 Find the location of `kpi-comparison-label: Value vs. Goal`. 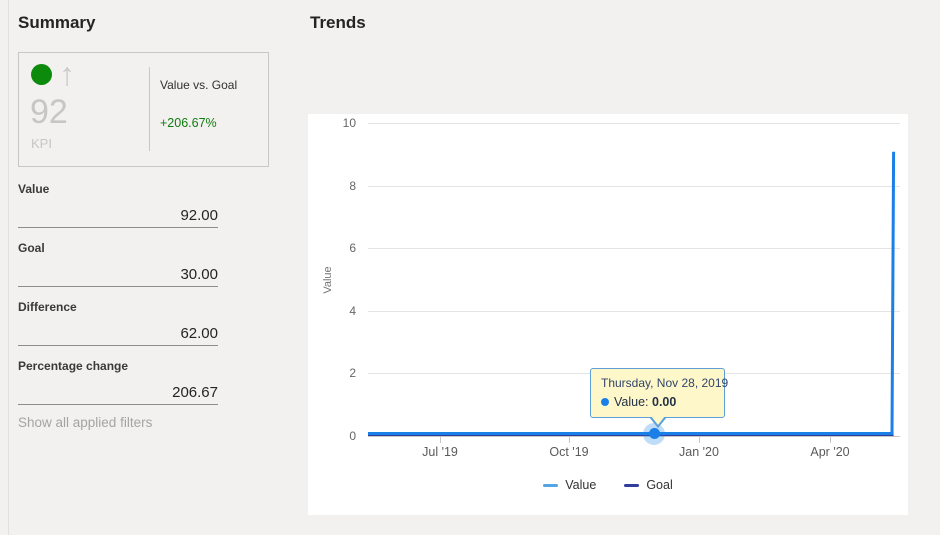

kpi-comparison-label: Value vs. Goal is located at coordinates (199, 85).